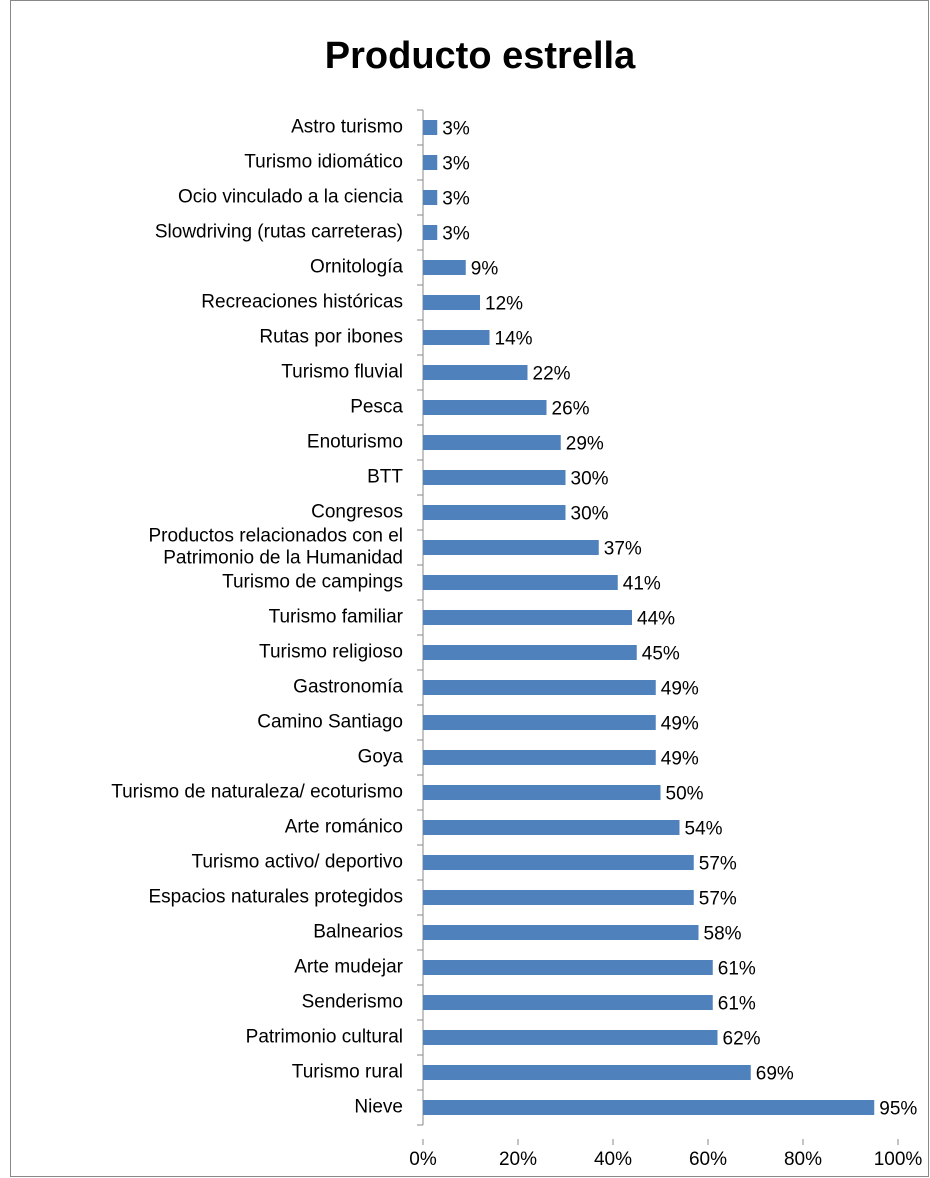 The height and width of the screenshot is (1178, 930). I want to click on y-tick-label: Pesca, so click(376, 407).